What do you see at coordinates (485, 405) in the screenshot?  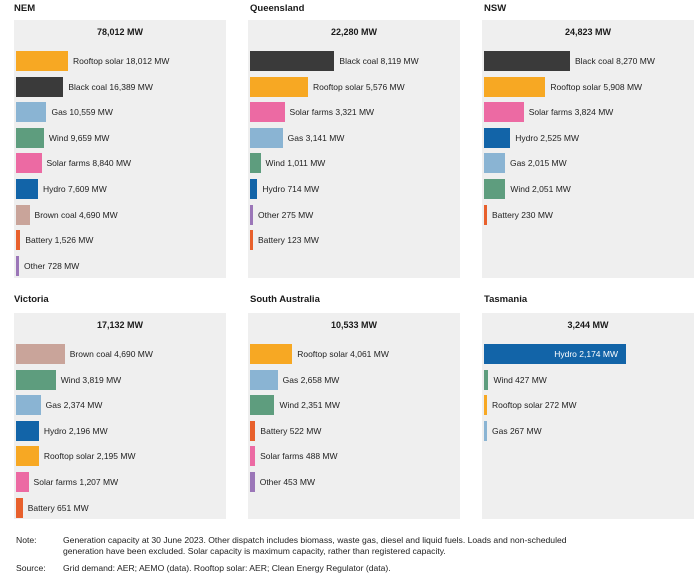 I see `tasmania-bar-rooftop-solar` at bounding box center [485, 405].